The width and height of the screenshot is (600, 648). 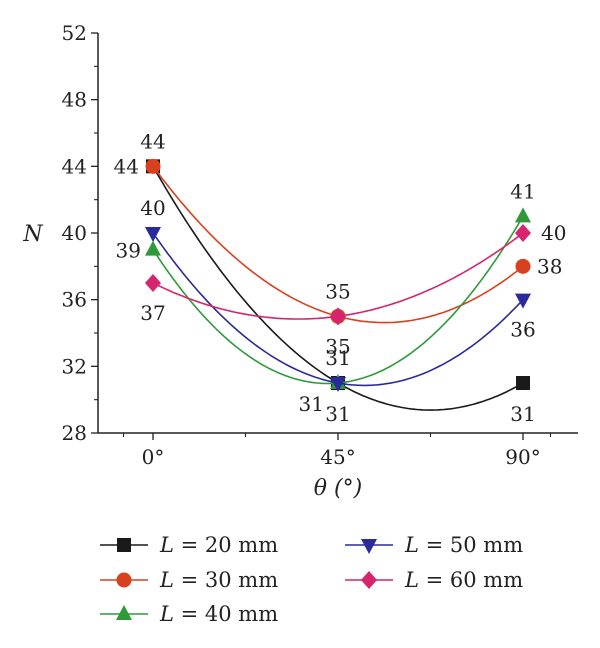 What do you see at coordinates (153, 457) in the screenshot?
I see `x-tick-label: 0°` at bounding box center [153, 457].